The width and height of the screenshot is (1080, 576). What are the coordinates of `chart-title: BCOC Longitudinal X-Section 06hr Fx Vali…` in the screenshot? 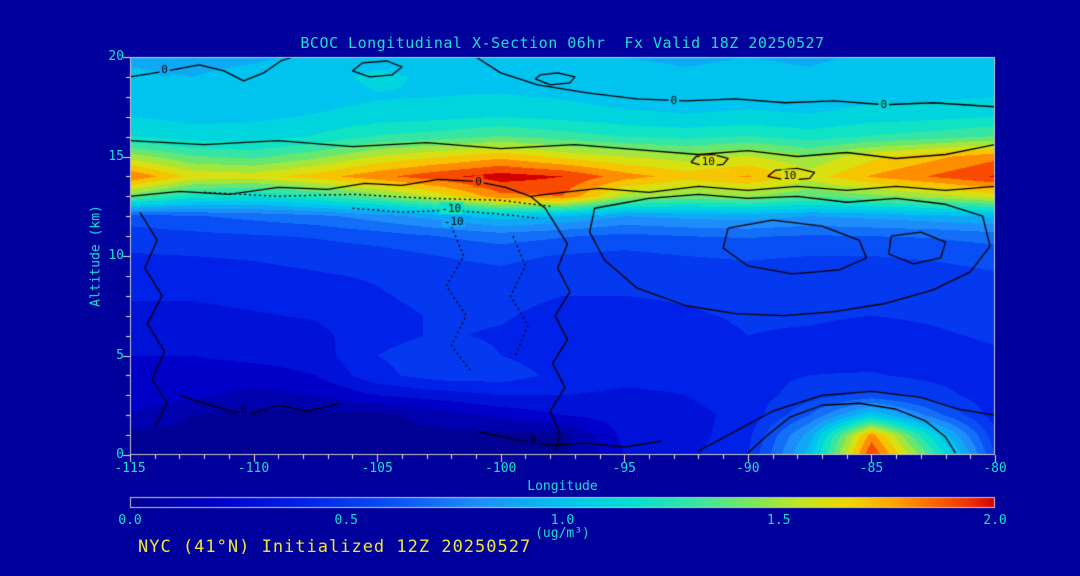 It's located at (562, 43).